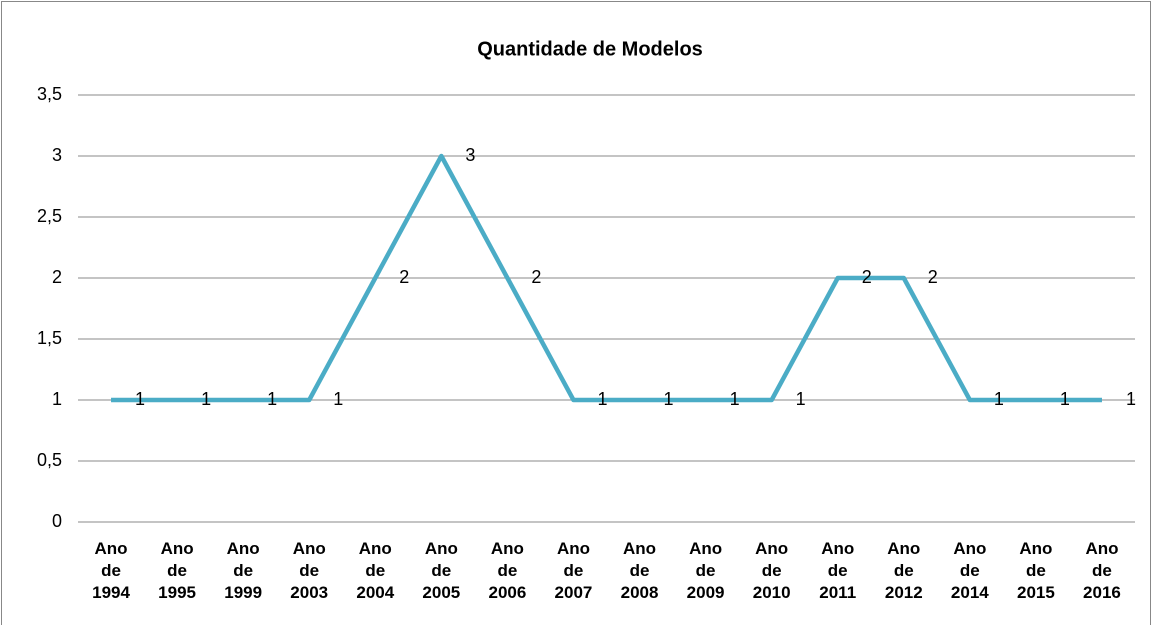 The image size is (1152, 625). What do you see at coordinates (111, 570) in the screenshot?
I see `x-tick-label: Ano de 1994` at bounding box center [111, 570].